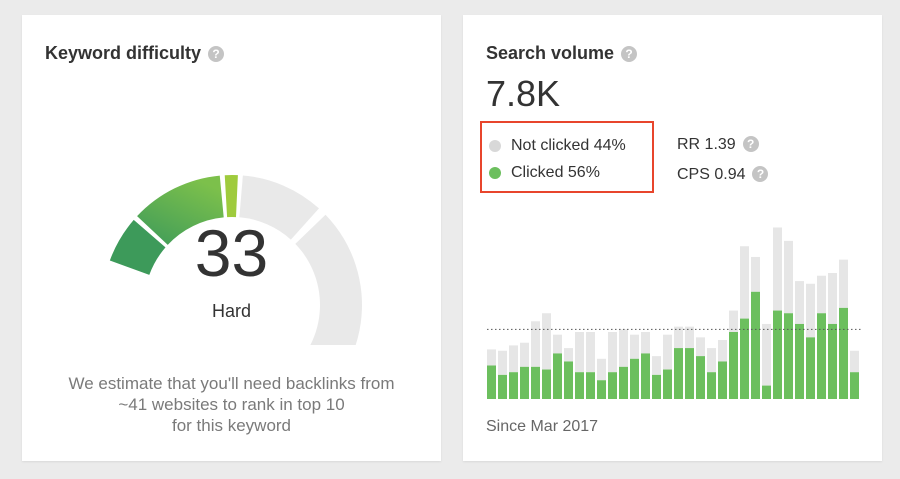  I want to click on return-rate: RR 1.39?, so click(718, 145).